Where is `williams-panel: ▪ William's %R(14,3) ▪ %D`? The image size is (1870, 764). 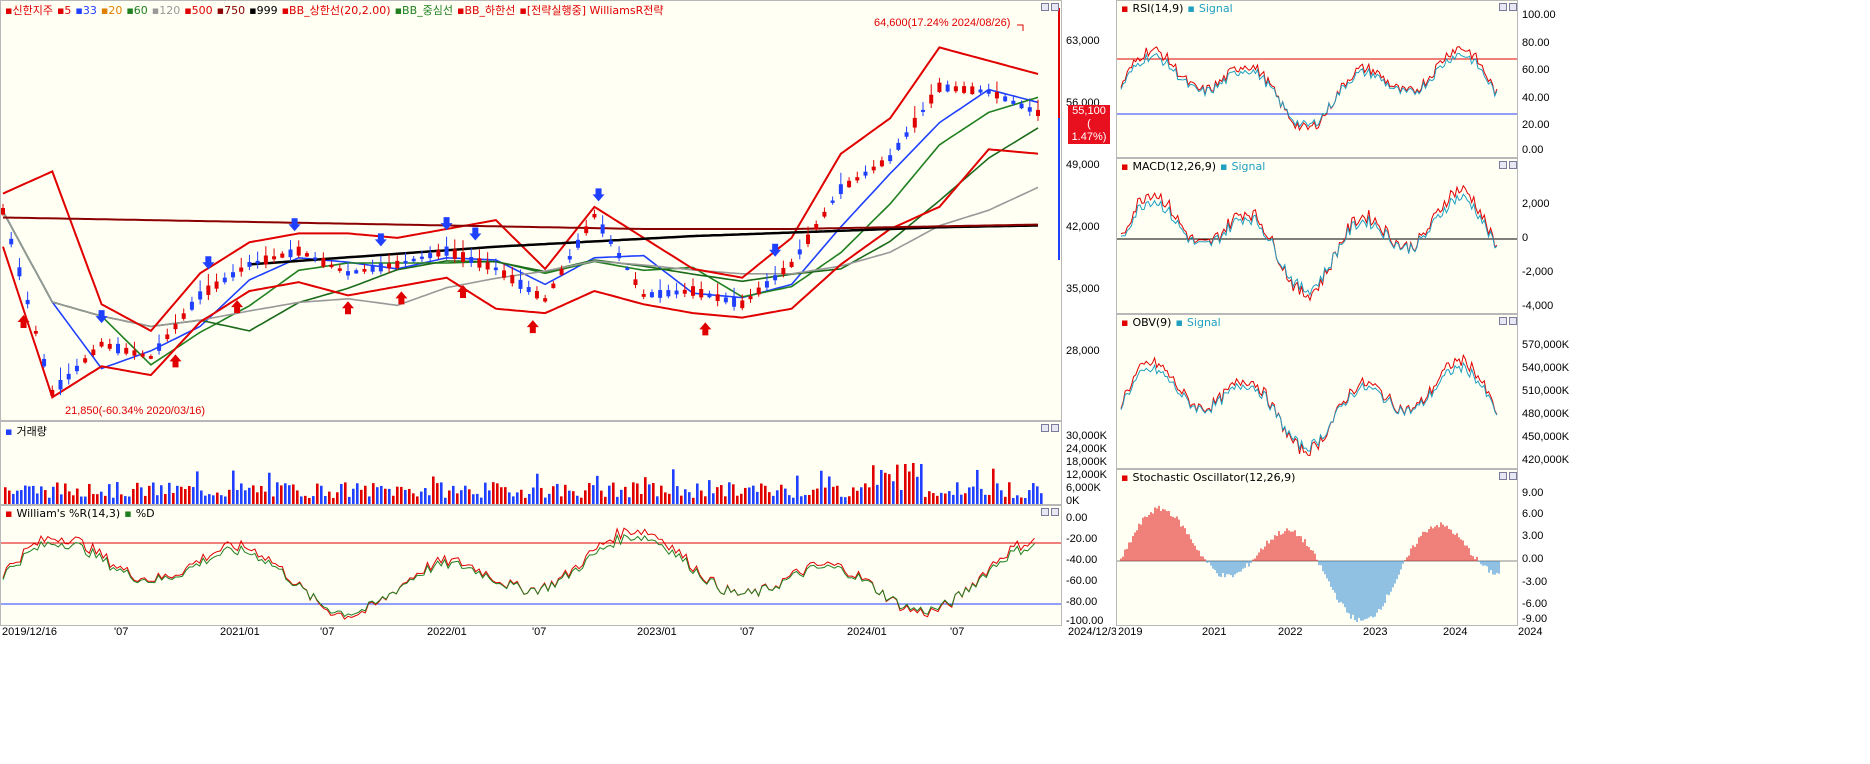 williams-panel: ▪ William's %R(14,3) ▪ %D is located at coordinates (531, 565).